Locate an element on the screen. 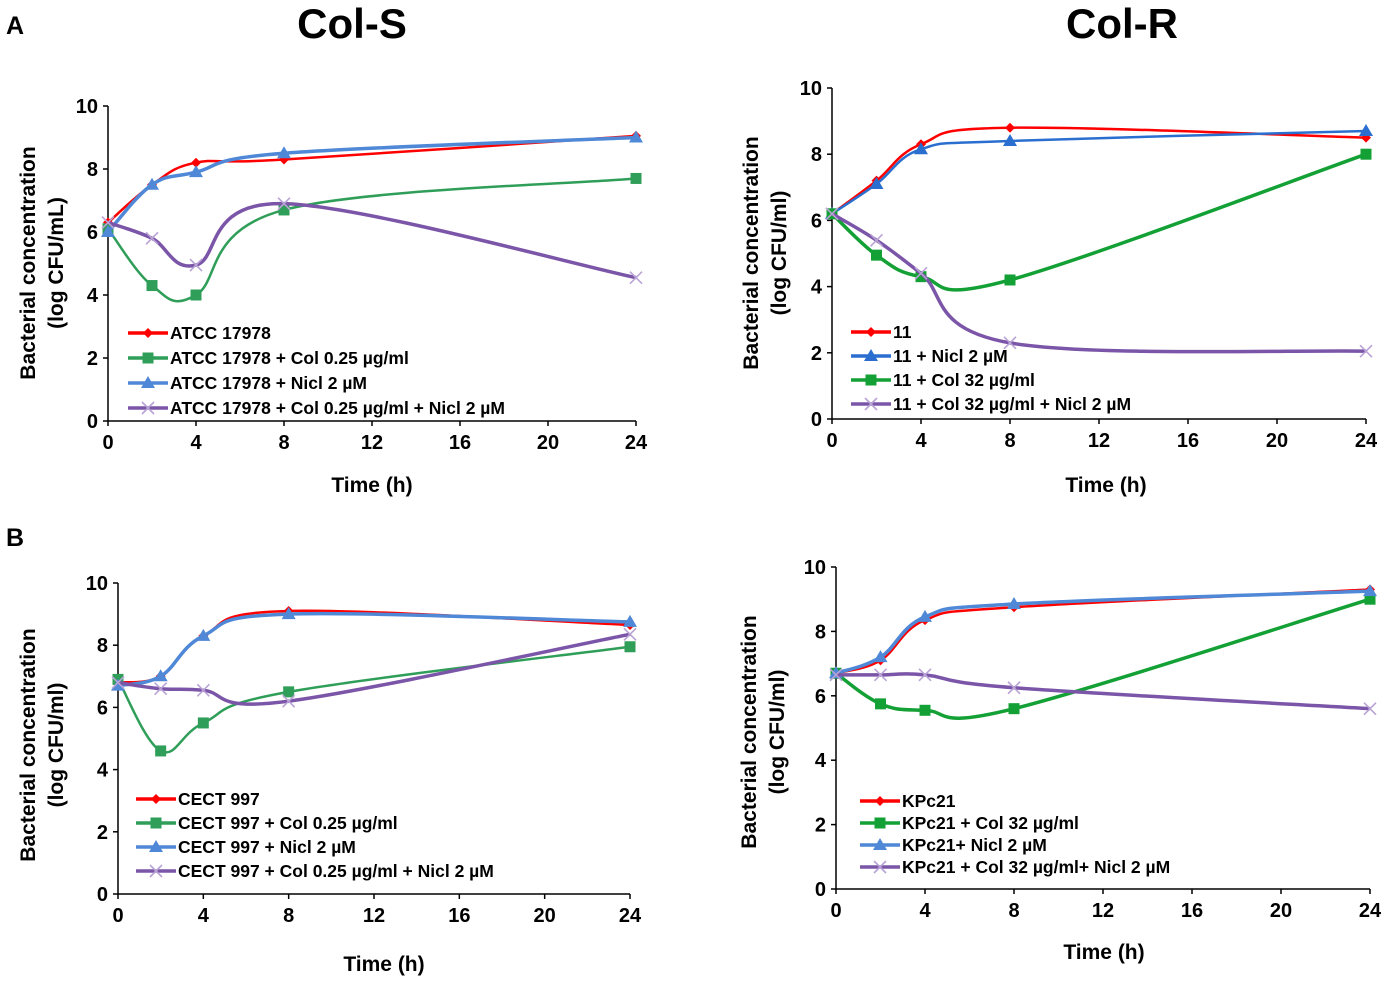  legend-label: 11 + Col 32 µg/ml is located at coordinates (964, 380).